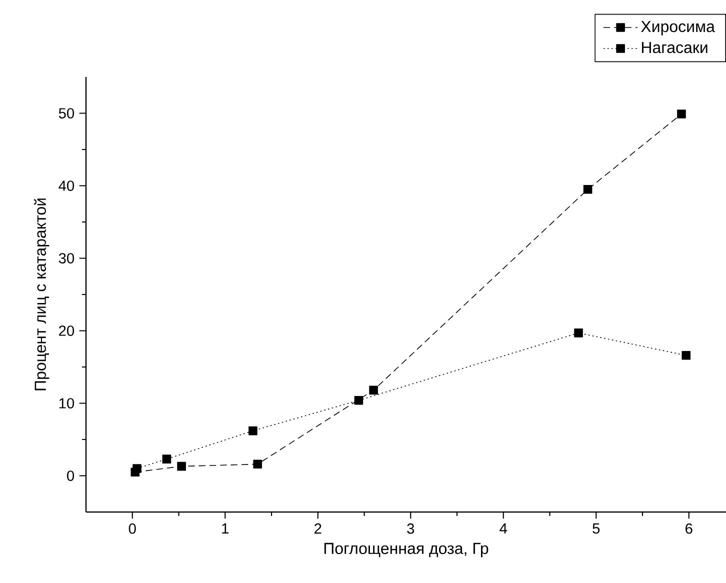 This screenshot has width=726, height=583. I want to click on x-tick-label: 6, so click(689, 528).